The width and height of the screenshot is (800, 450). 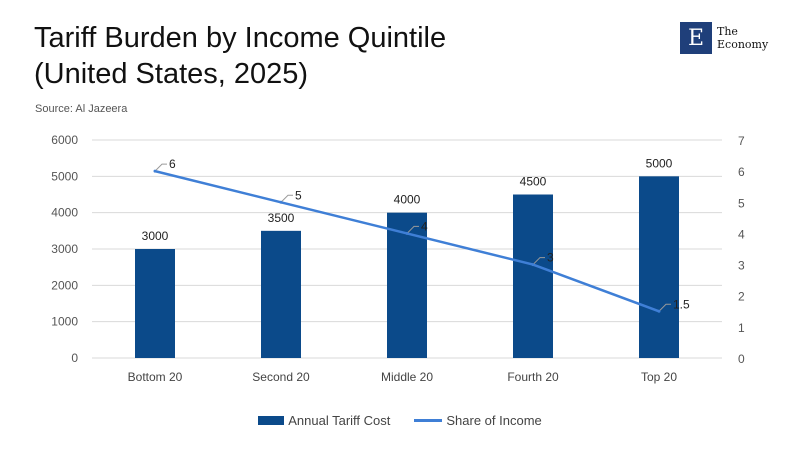 I want to click on y-right-tick-label: 5, so click(x=741, y=203).